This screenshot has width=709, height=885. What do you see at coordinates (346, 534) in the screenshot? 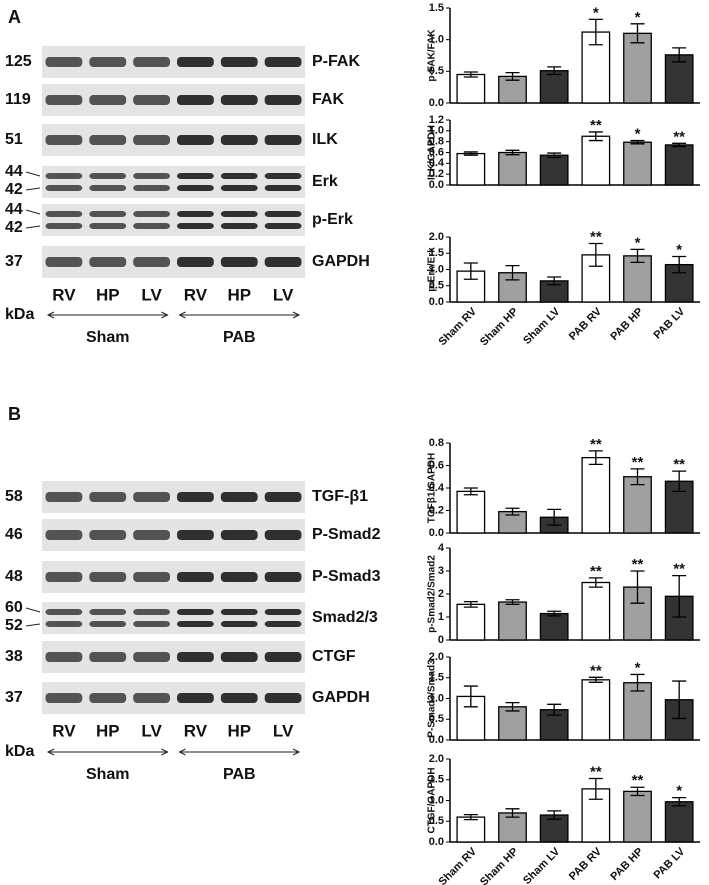
I see `protein-name: P-Smad2` at bounding box center [346, 534].